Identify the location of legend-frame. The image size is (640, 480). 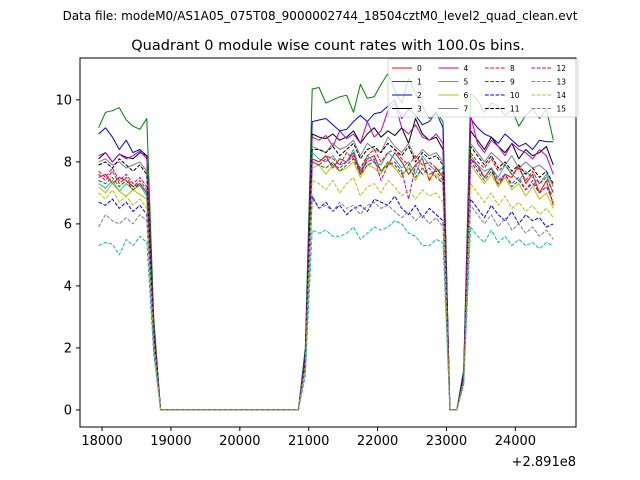
(483, 88).